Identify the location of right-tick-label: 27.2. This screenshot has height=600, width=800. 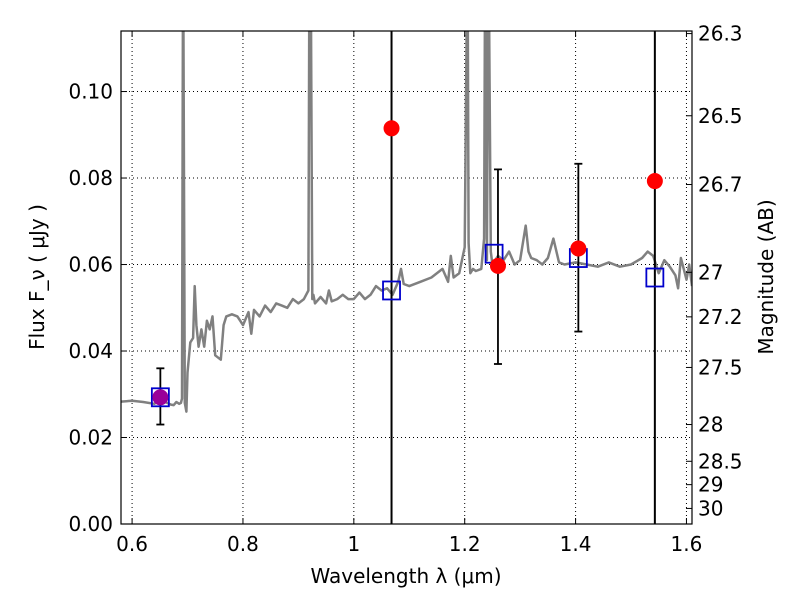
(720, 317).